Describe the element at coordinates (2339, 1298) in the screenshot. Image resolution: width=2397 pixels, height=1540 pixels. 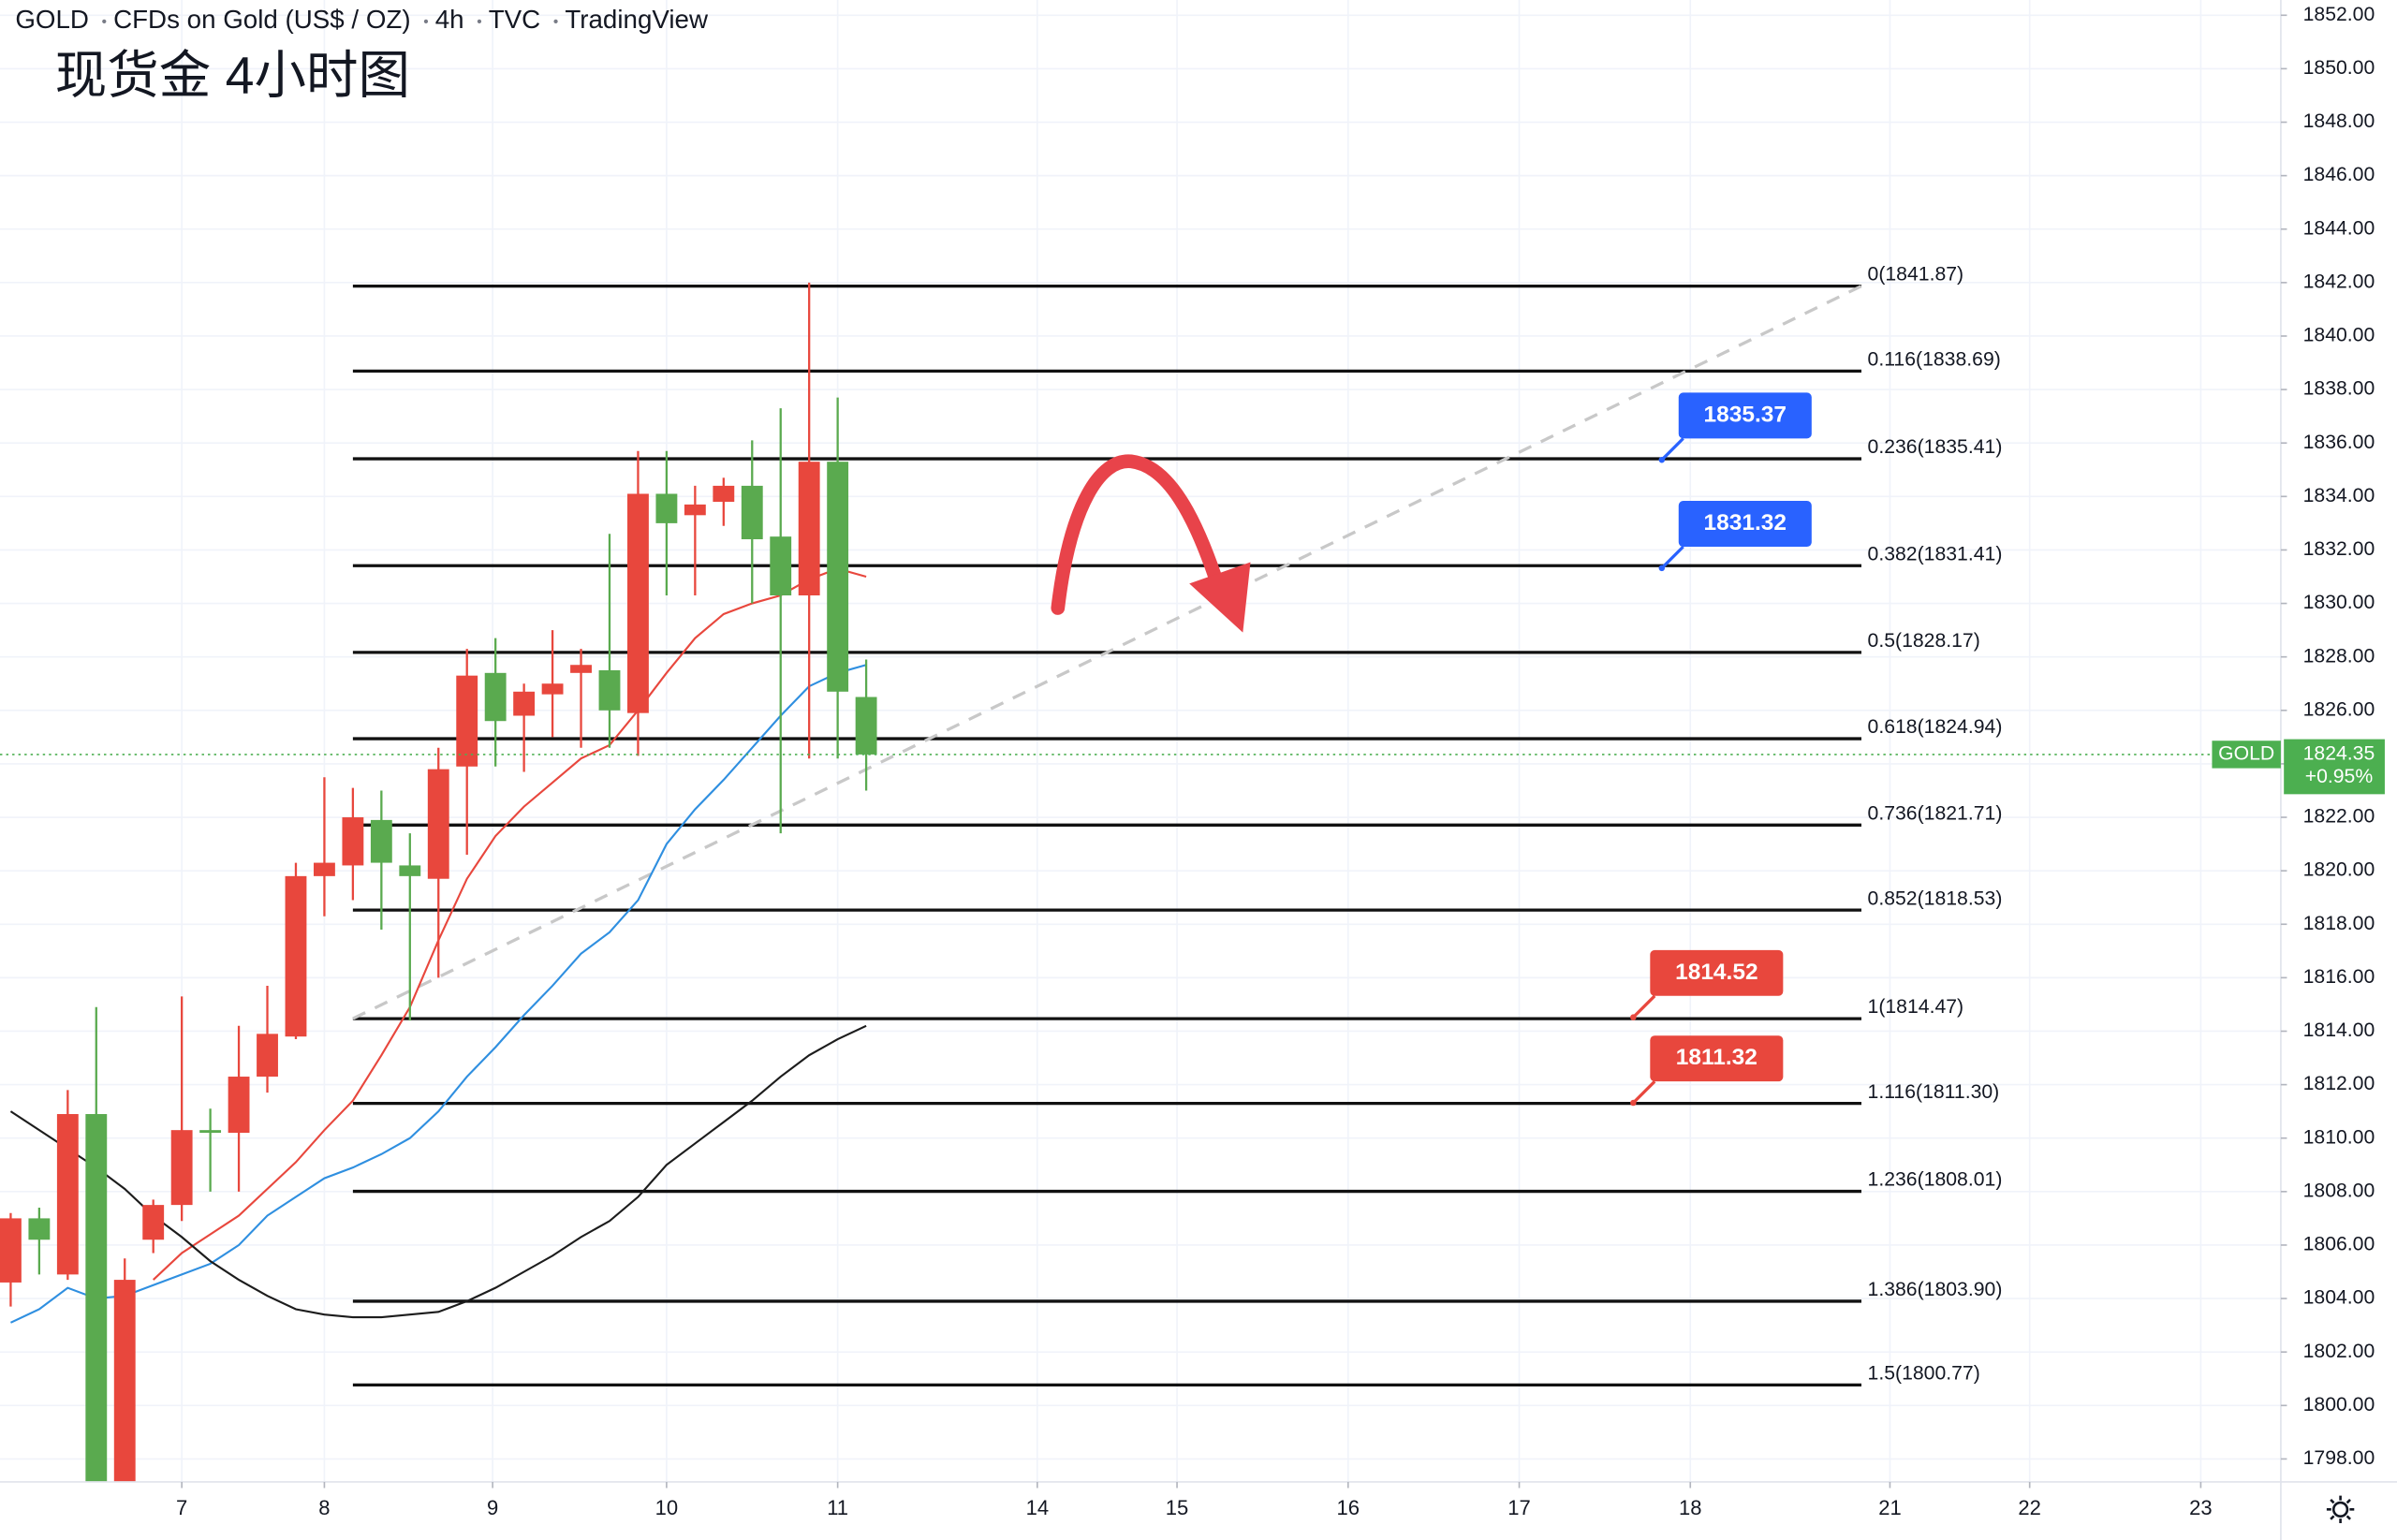
I see `y-tick-label: 1804.00` at that location.